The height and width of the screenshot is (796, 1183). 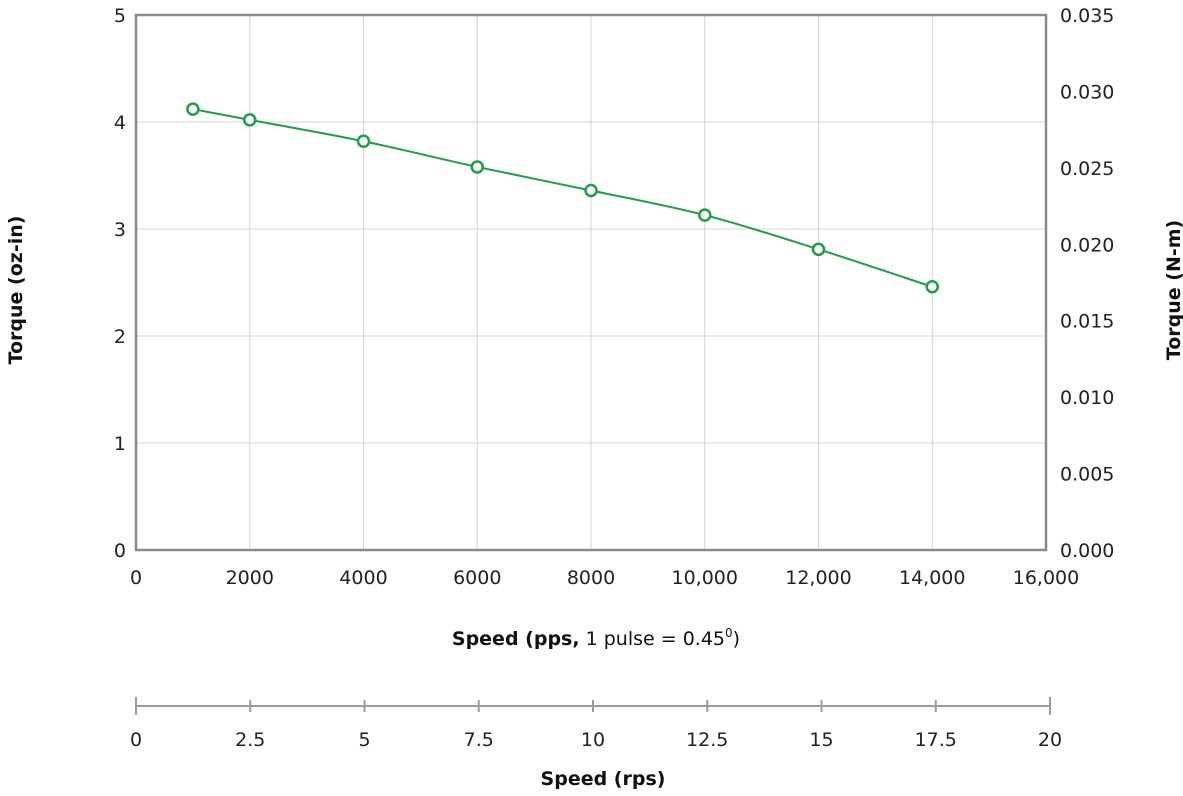 I want to click on x-tick-label: 6000, so click(x=477, y=578).